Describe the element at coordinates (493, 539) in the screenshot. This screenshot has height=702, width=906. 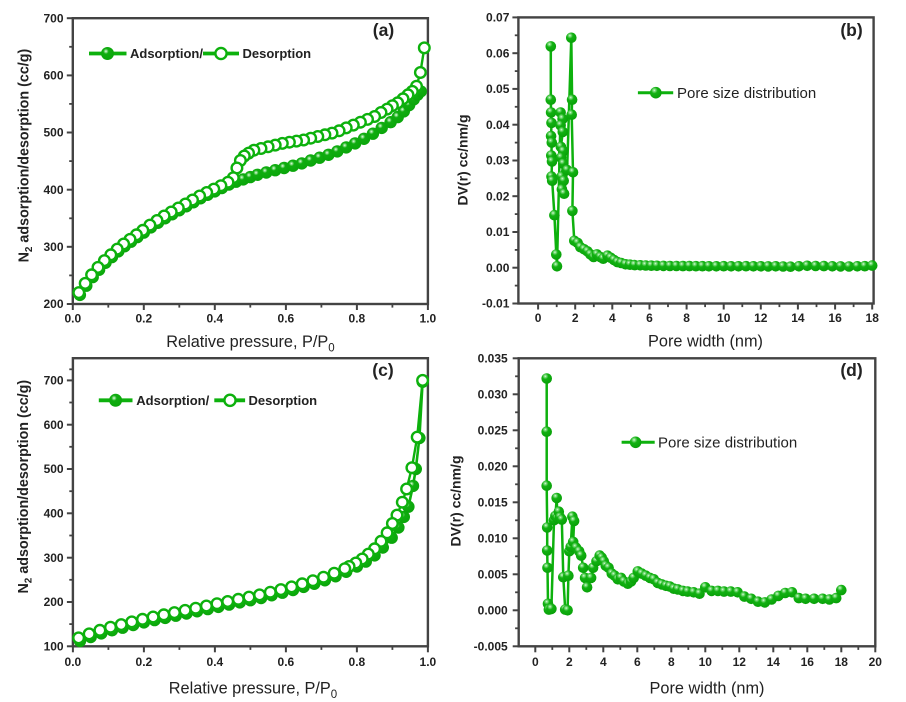
I see `svg-text: 0.010` at that location.